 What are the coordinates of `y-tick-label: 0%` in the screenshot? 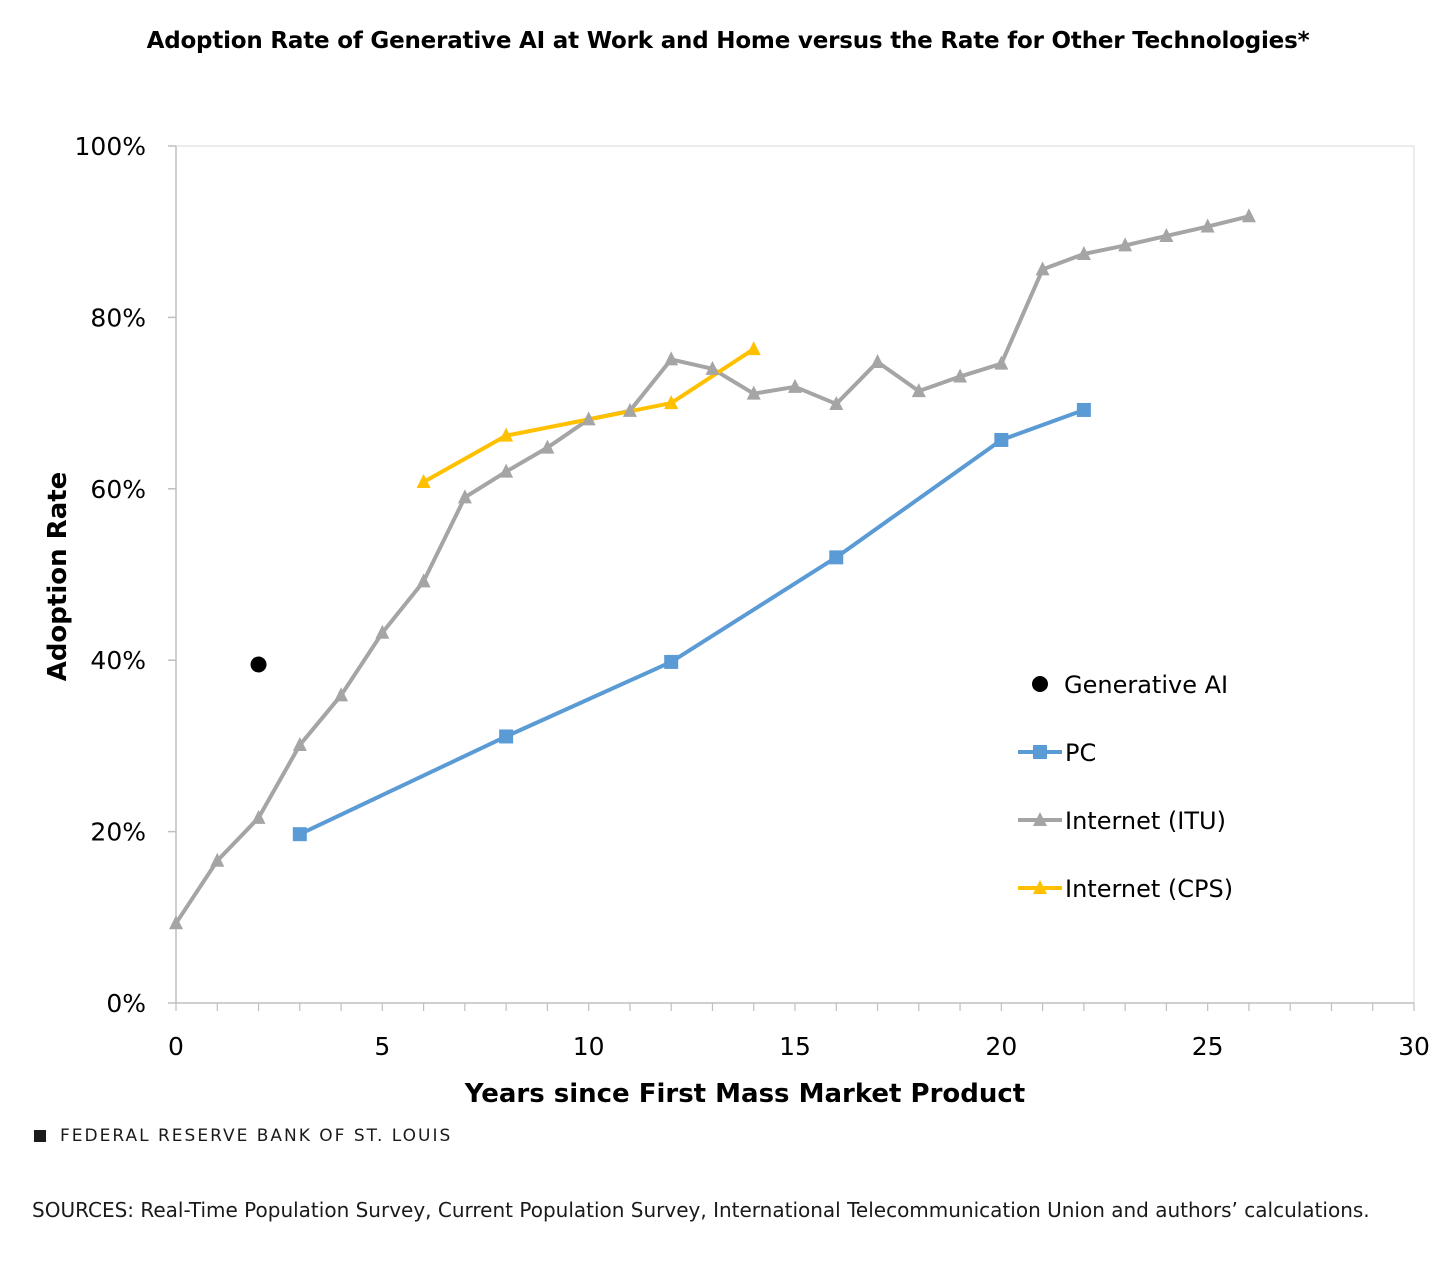 It's located at (126, 1003).